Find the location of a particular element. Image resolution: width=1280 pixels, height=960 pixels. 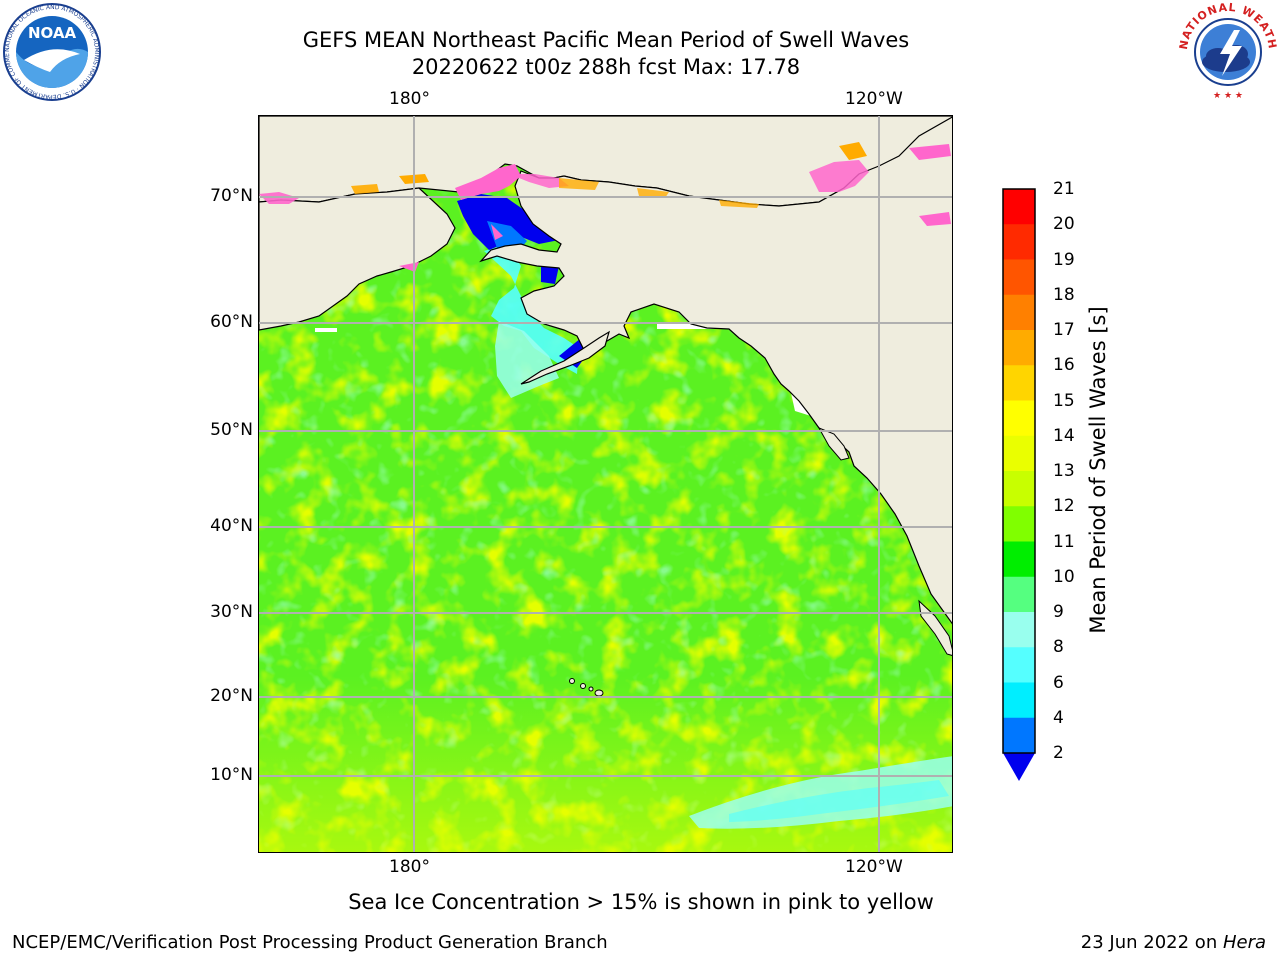

footer-date-text: 23 Jun 2022 on is located at coordinates (1151, 942).